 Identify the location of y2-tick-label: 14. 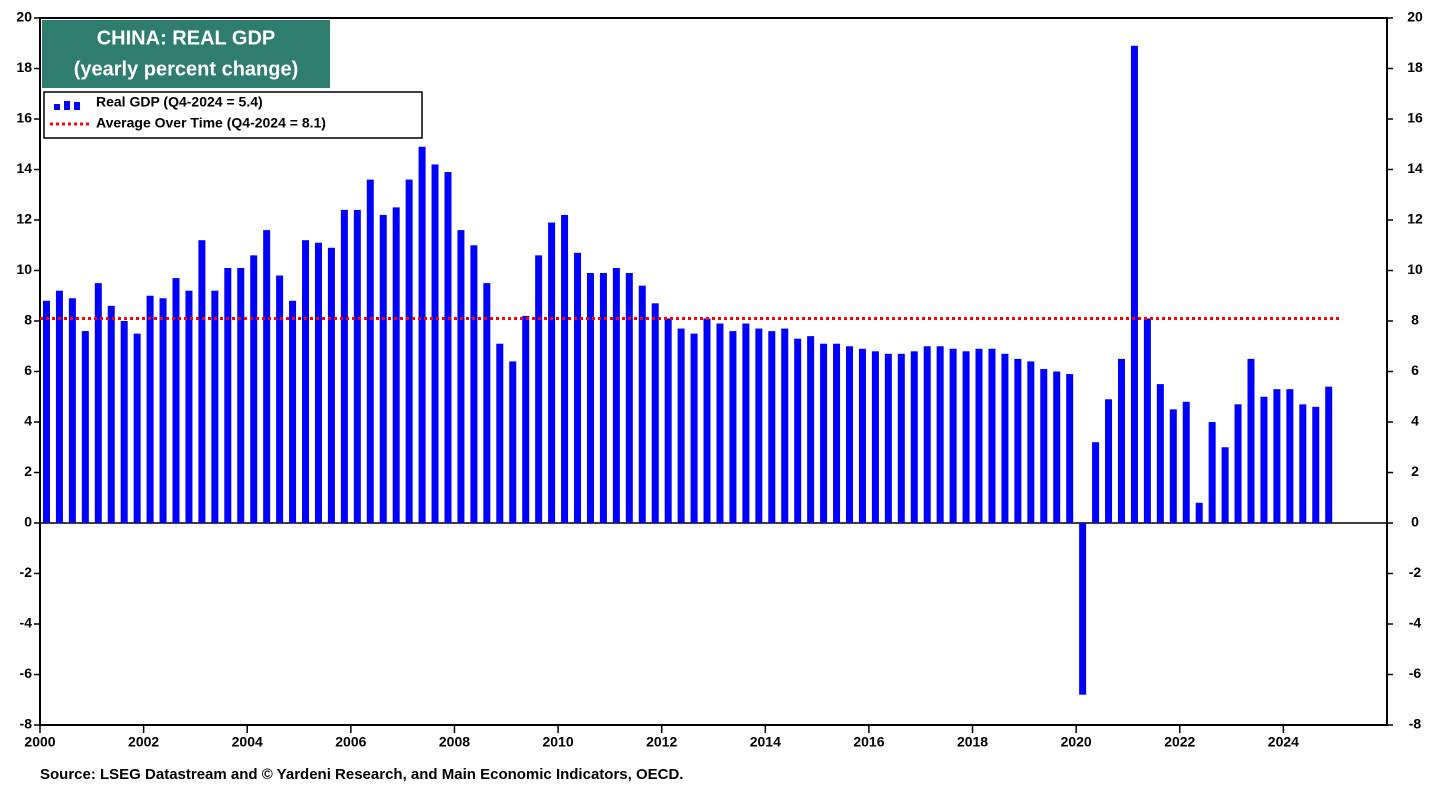
(1415, 168).